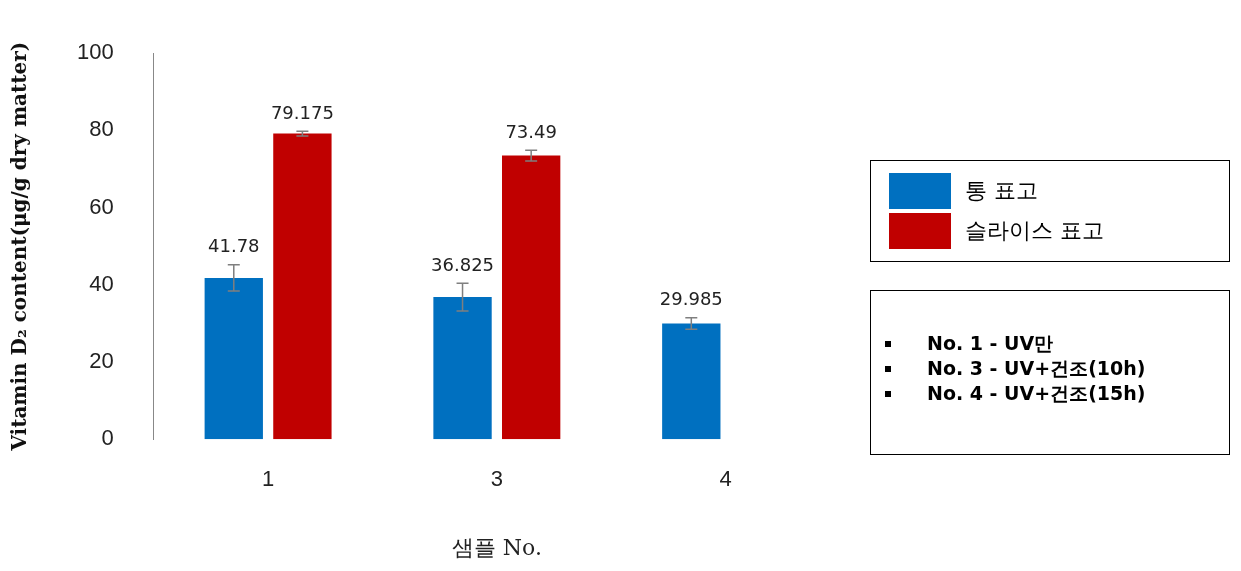 The width and height of the screenshot is (1241, 571). Describe the element at coordinates (95, 52) in the screenshot. I see `y-tick-label: 100` at that location.